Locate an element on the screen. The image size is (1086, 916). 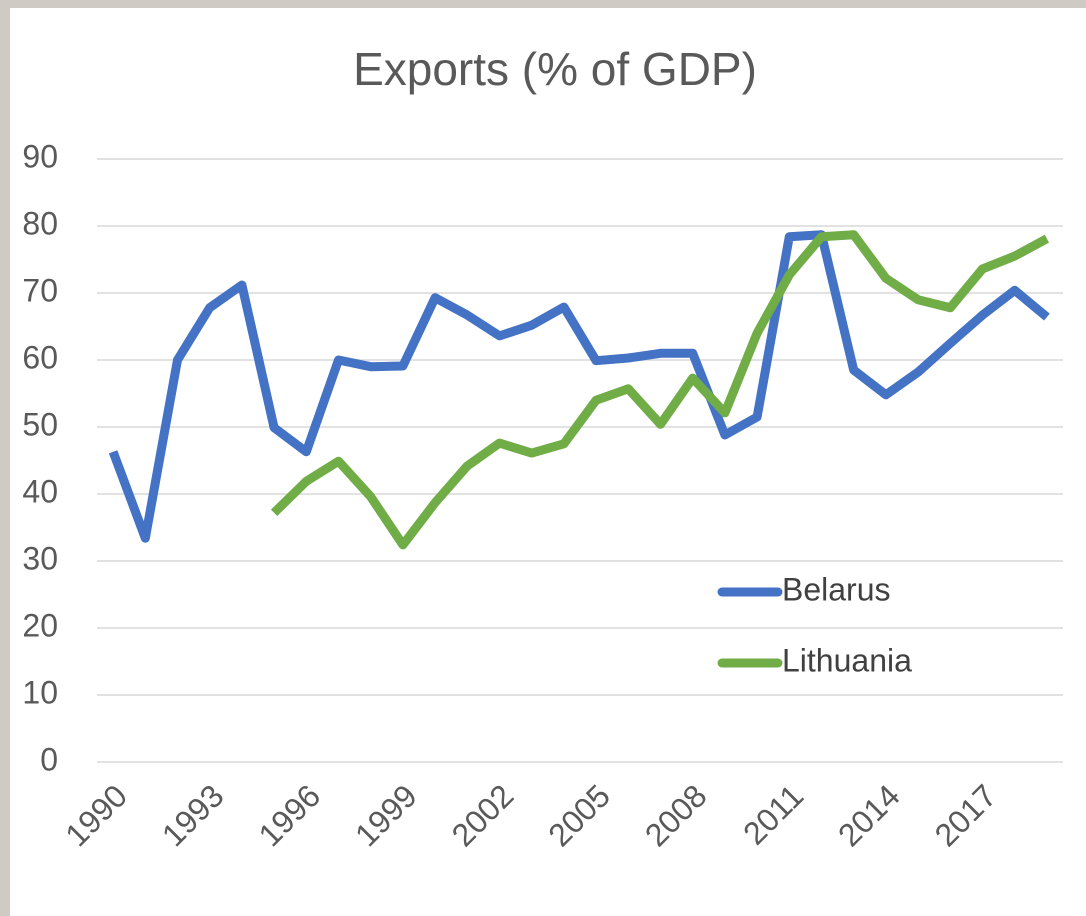
y-tick-label: 40 is located at coordinates (40, 491).